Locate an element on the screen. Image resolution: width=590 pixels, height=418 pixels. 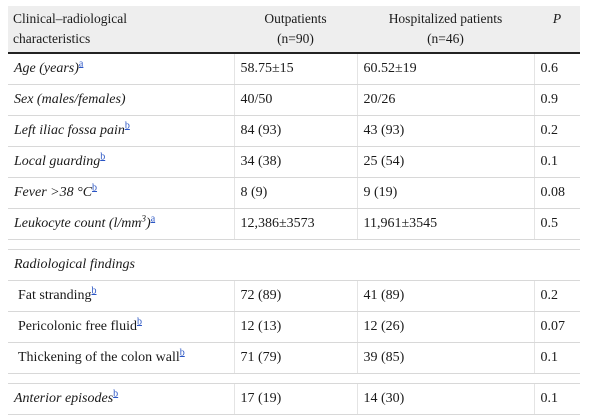
header-hospitalized-line2: (n=46) is located at coordinates (445, 38).